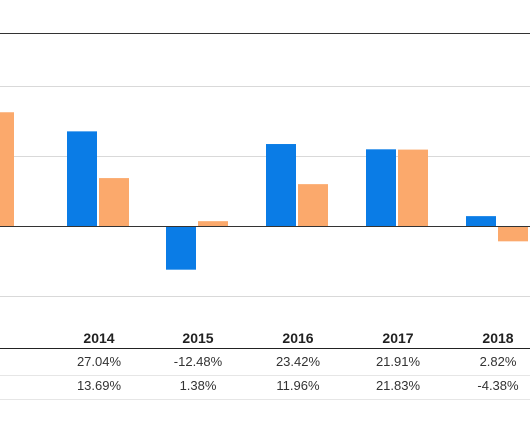  I want to click on data-label-series-1: 21.91%, so click(398, 361).